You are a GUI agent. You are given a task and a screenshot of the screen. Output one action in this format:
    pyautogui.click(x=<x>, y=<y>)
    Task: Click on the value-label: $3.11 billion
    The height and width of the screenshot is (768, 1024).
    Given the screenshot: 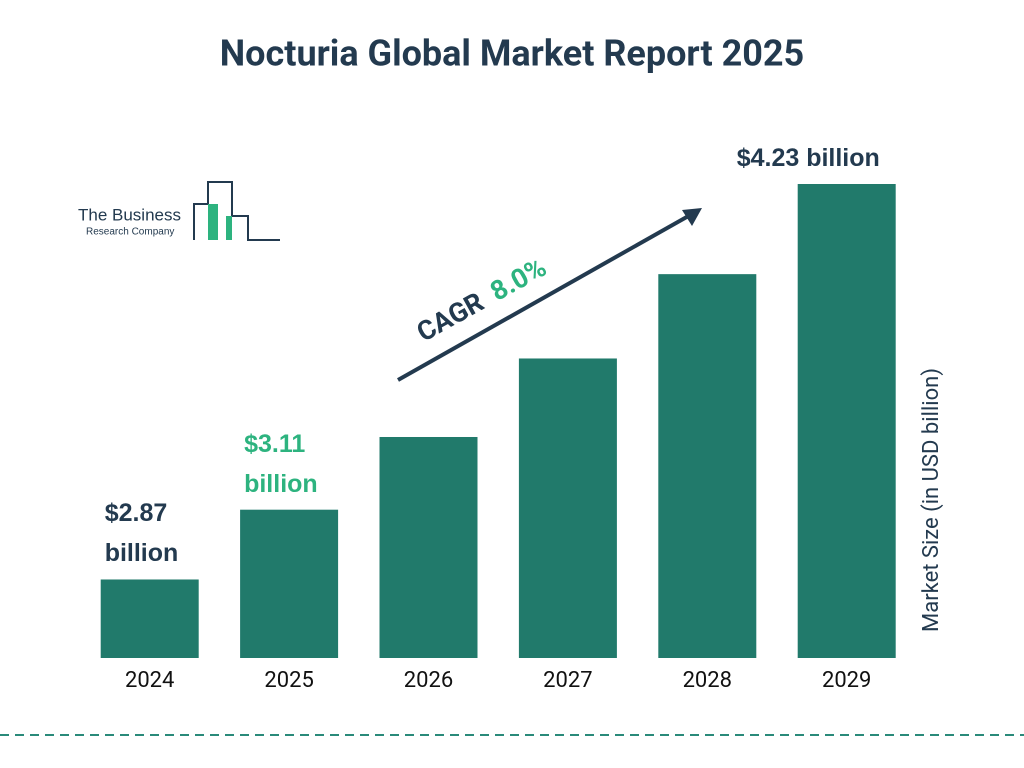 What is the action you would take?
    pyautogui.click(x=281, y=463)
    